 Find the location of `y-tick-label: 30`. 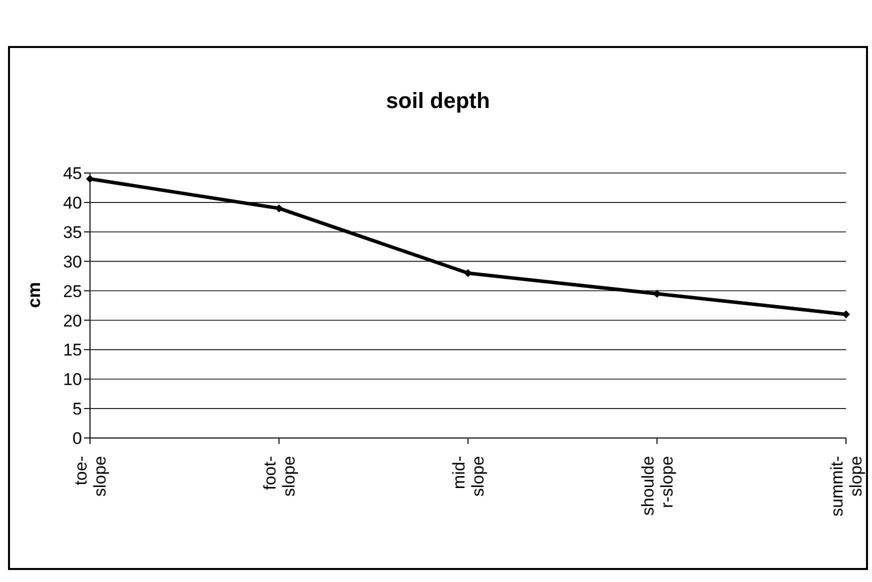

y-tick-label: 30 is located at coordinates (72, 262).